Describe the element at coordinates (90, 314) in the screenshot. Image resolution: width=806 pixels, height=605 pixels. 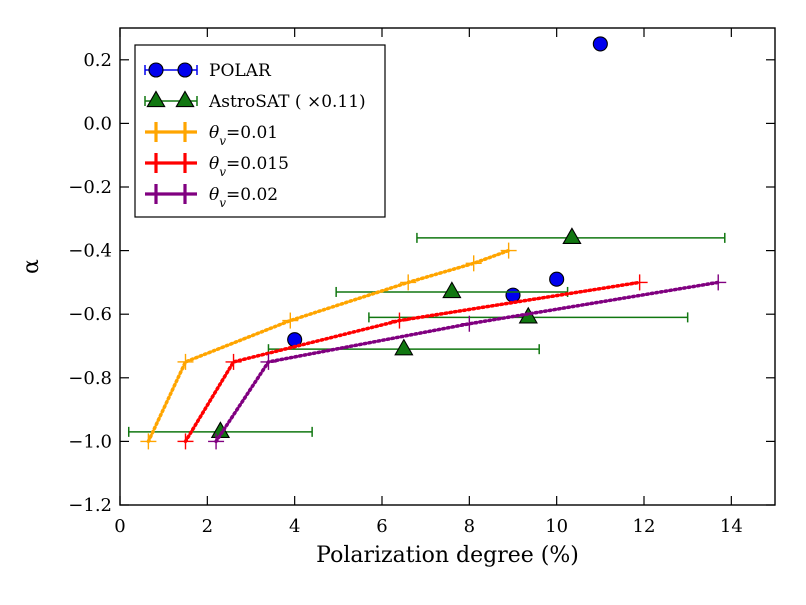
I see `y-tick-label-3: −0.6` at that location.